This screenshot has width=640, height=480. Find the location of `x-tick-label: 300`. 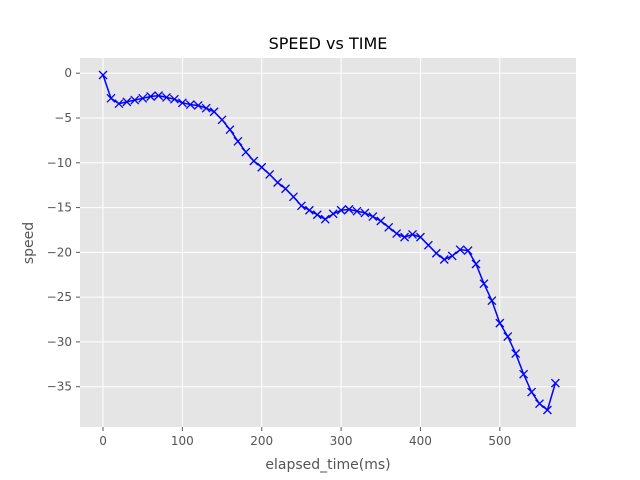

x-tick-label: 300 is located at coordinates (341, 441).